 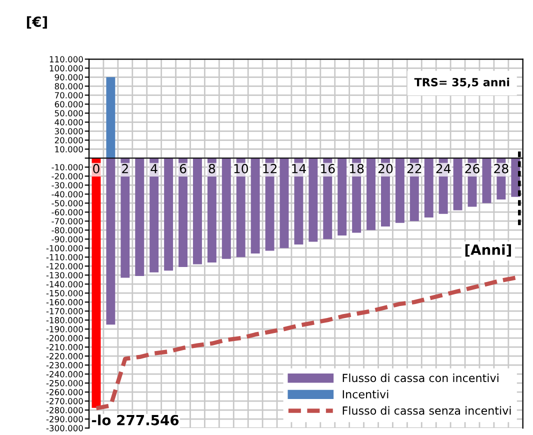 I want to click on y-tick-label: -190.000, so click(x=64, y=329).